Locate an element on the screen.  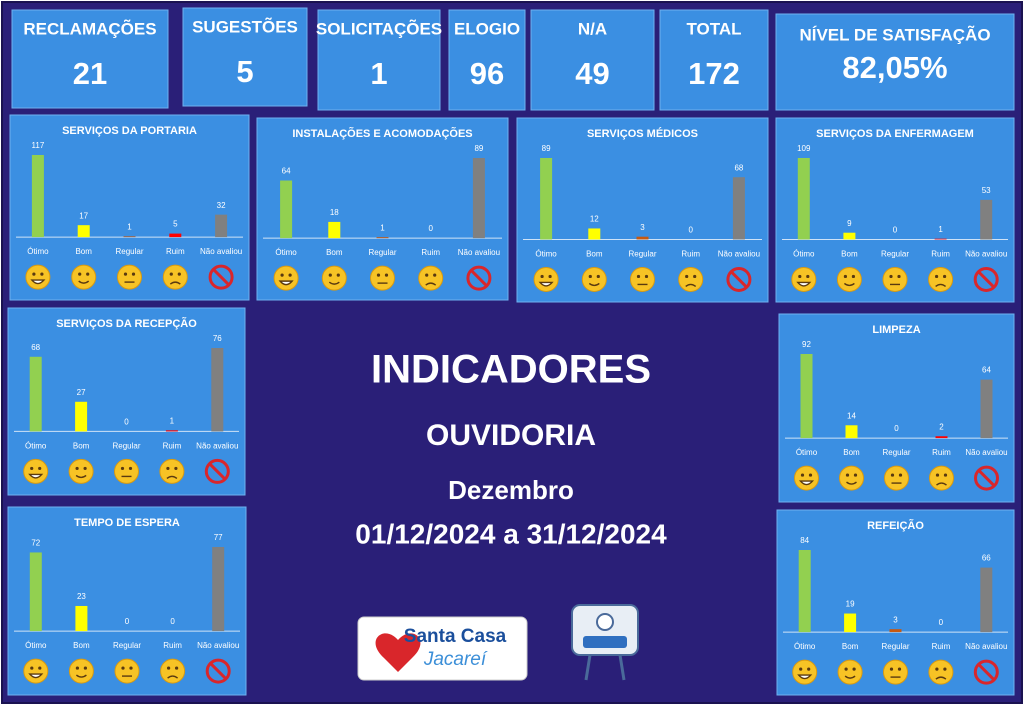
value-label: 17 is located at coordinates (83, 215).